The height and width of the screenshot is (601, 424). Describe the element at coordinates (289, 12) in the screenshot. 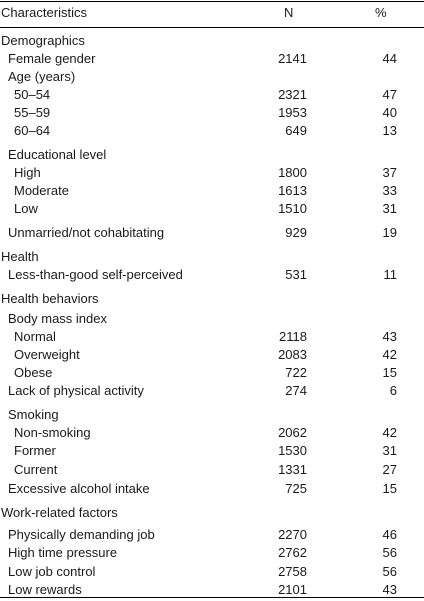

I see `column-header-n: N` at that location.